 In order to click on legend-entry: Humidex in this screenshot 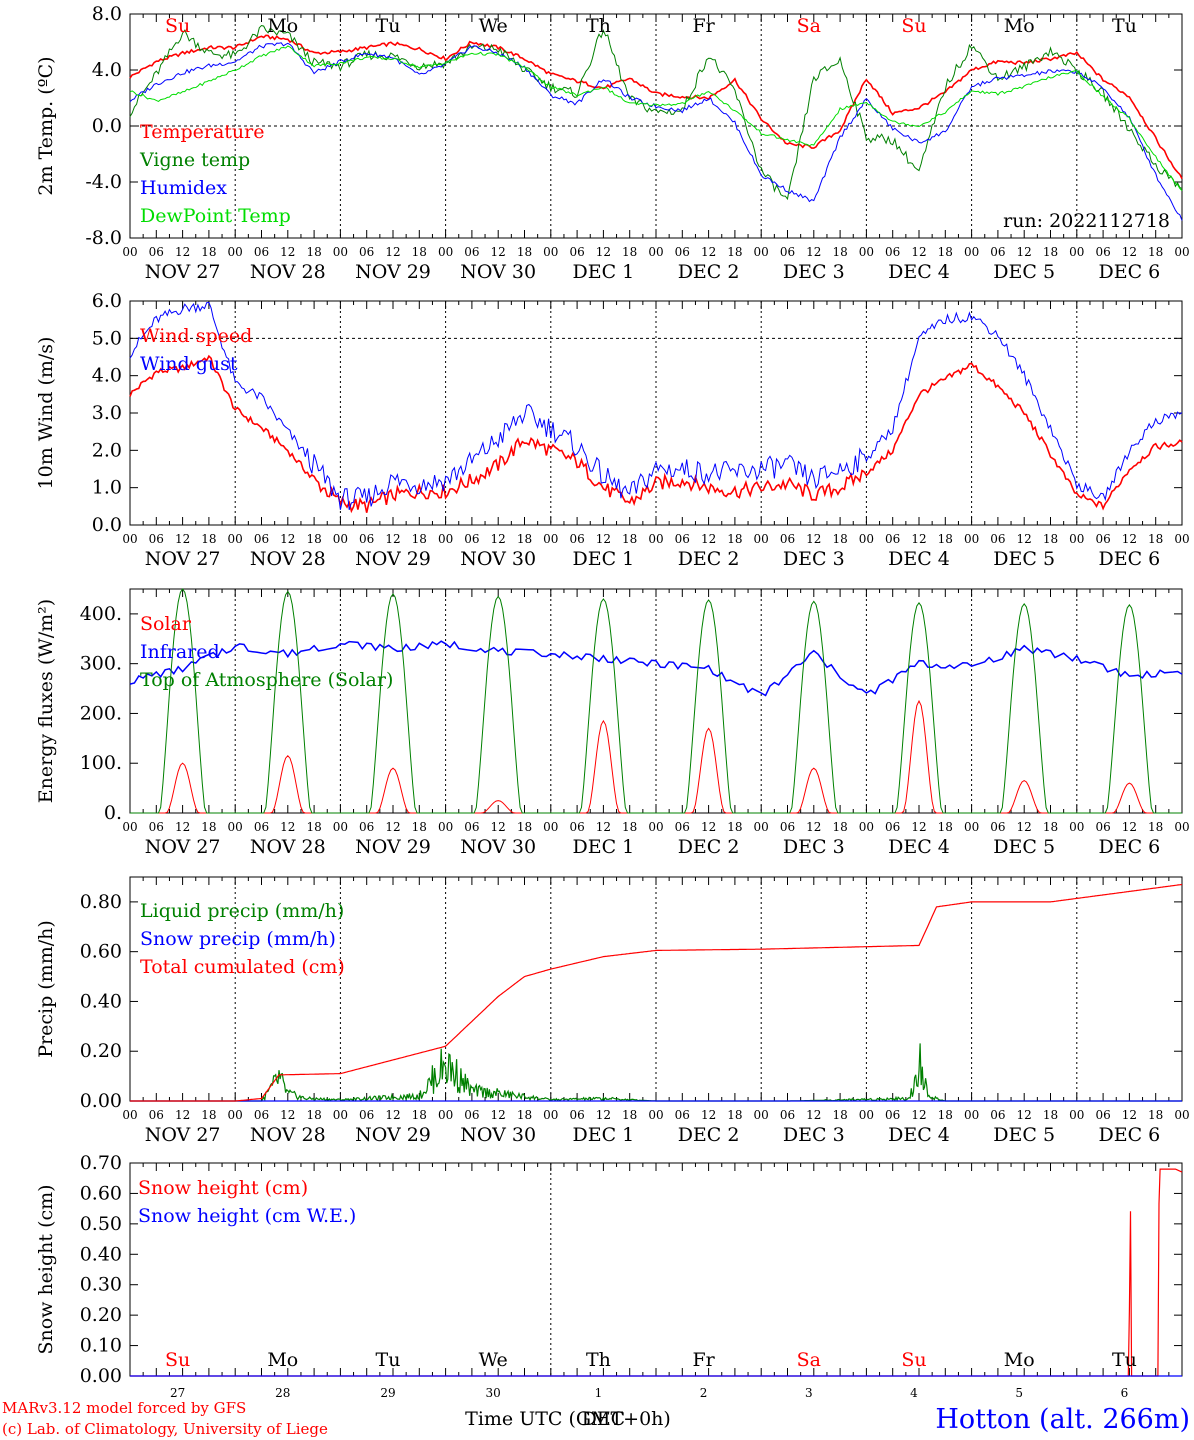, I will do `click(183, 188)`.